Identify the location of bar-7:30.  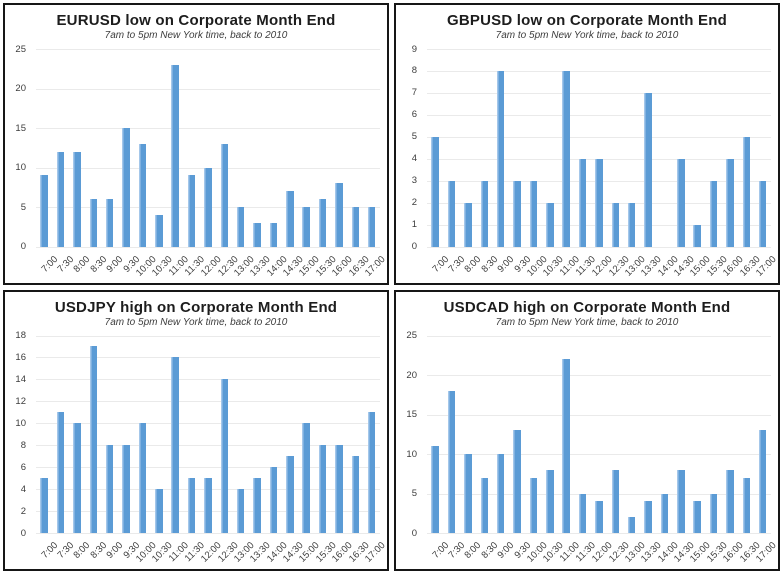
(451, 213).